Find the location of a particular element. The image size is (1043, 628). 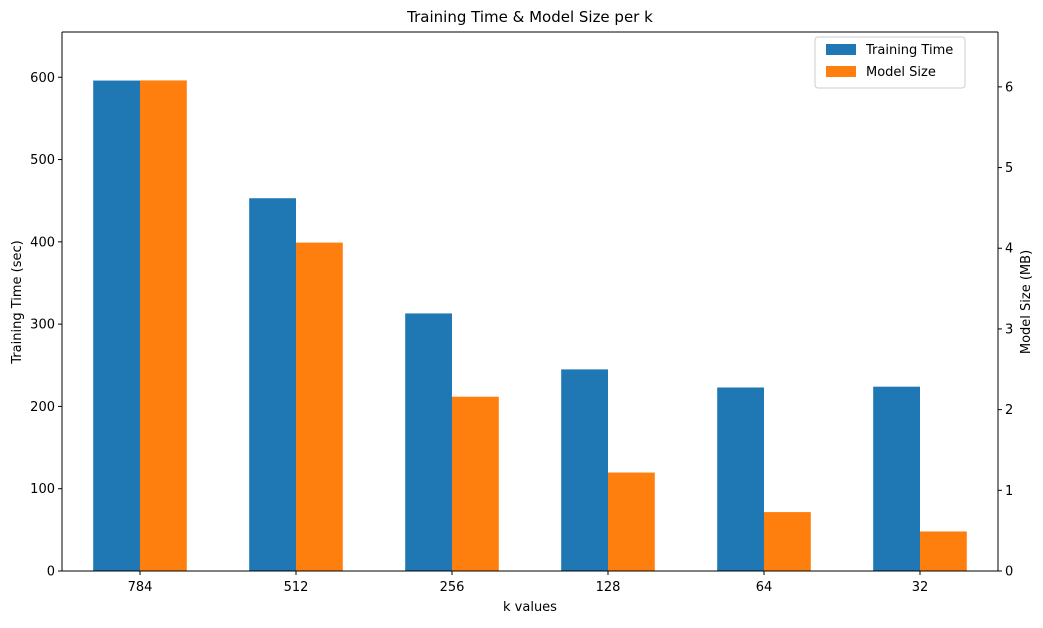

y-tick-label-left: 0 is located at coordinates (51, 572).